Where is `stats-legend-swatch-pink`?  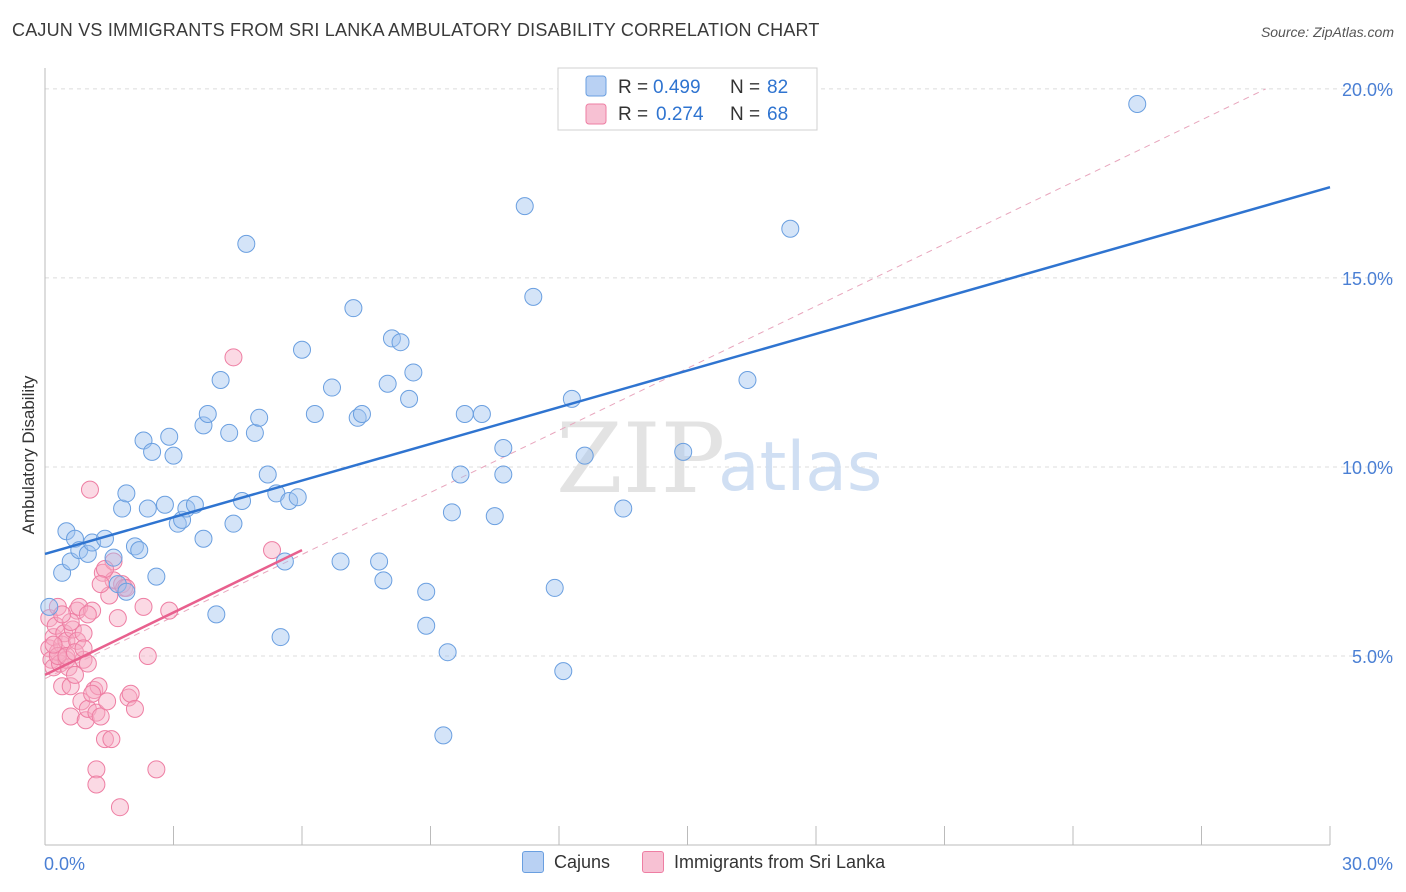
stats-legend-swatch-pink is located at coordinates (596, 114).